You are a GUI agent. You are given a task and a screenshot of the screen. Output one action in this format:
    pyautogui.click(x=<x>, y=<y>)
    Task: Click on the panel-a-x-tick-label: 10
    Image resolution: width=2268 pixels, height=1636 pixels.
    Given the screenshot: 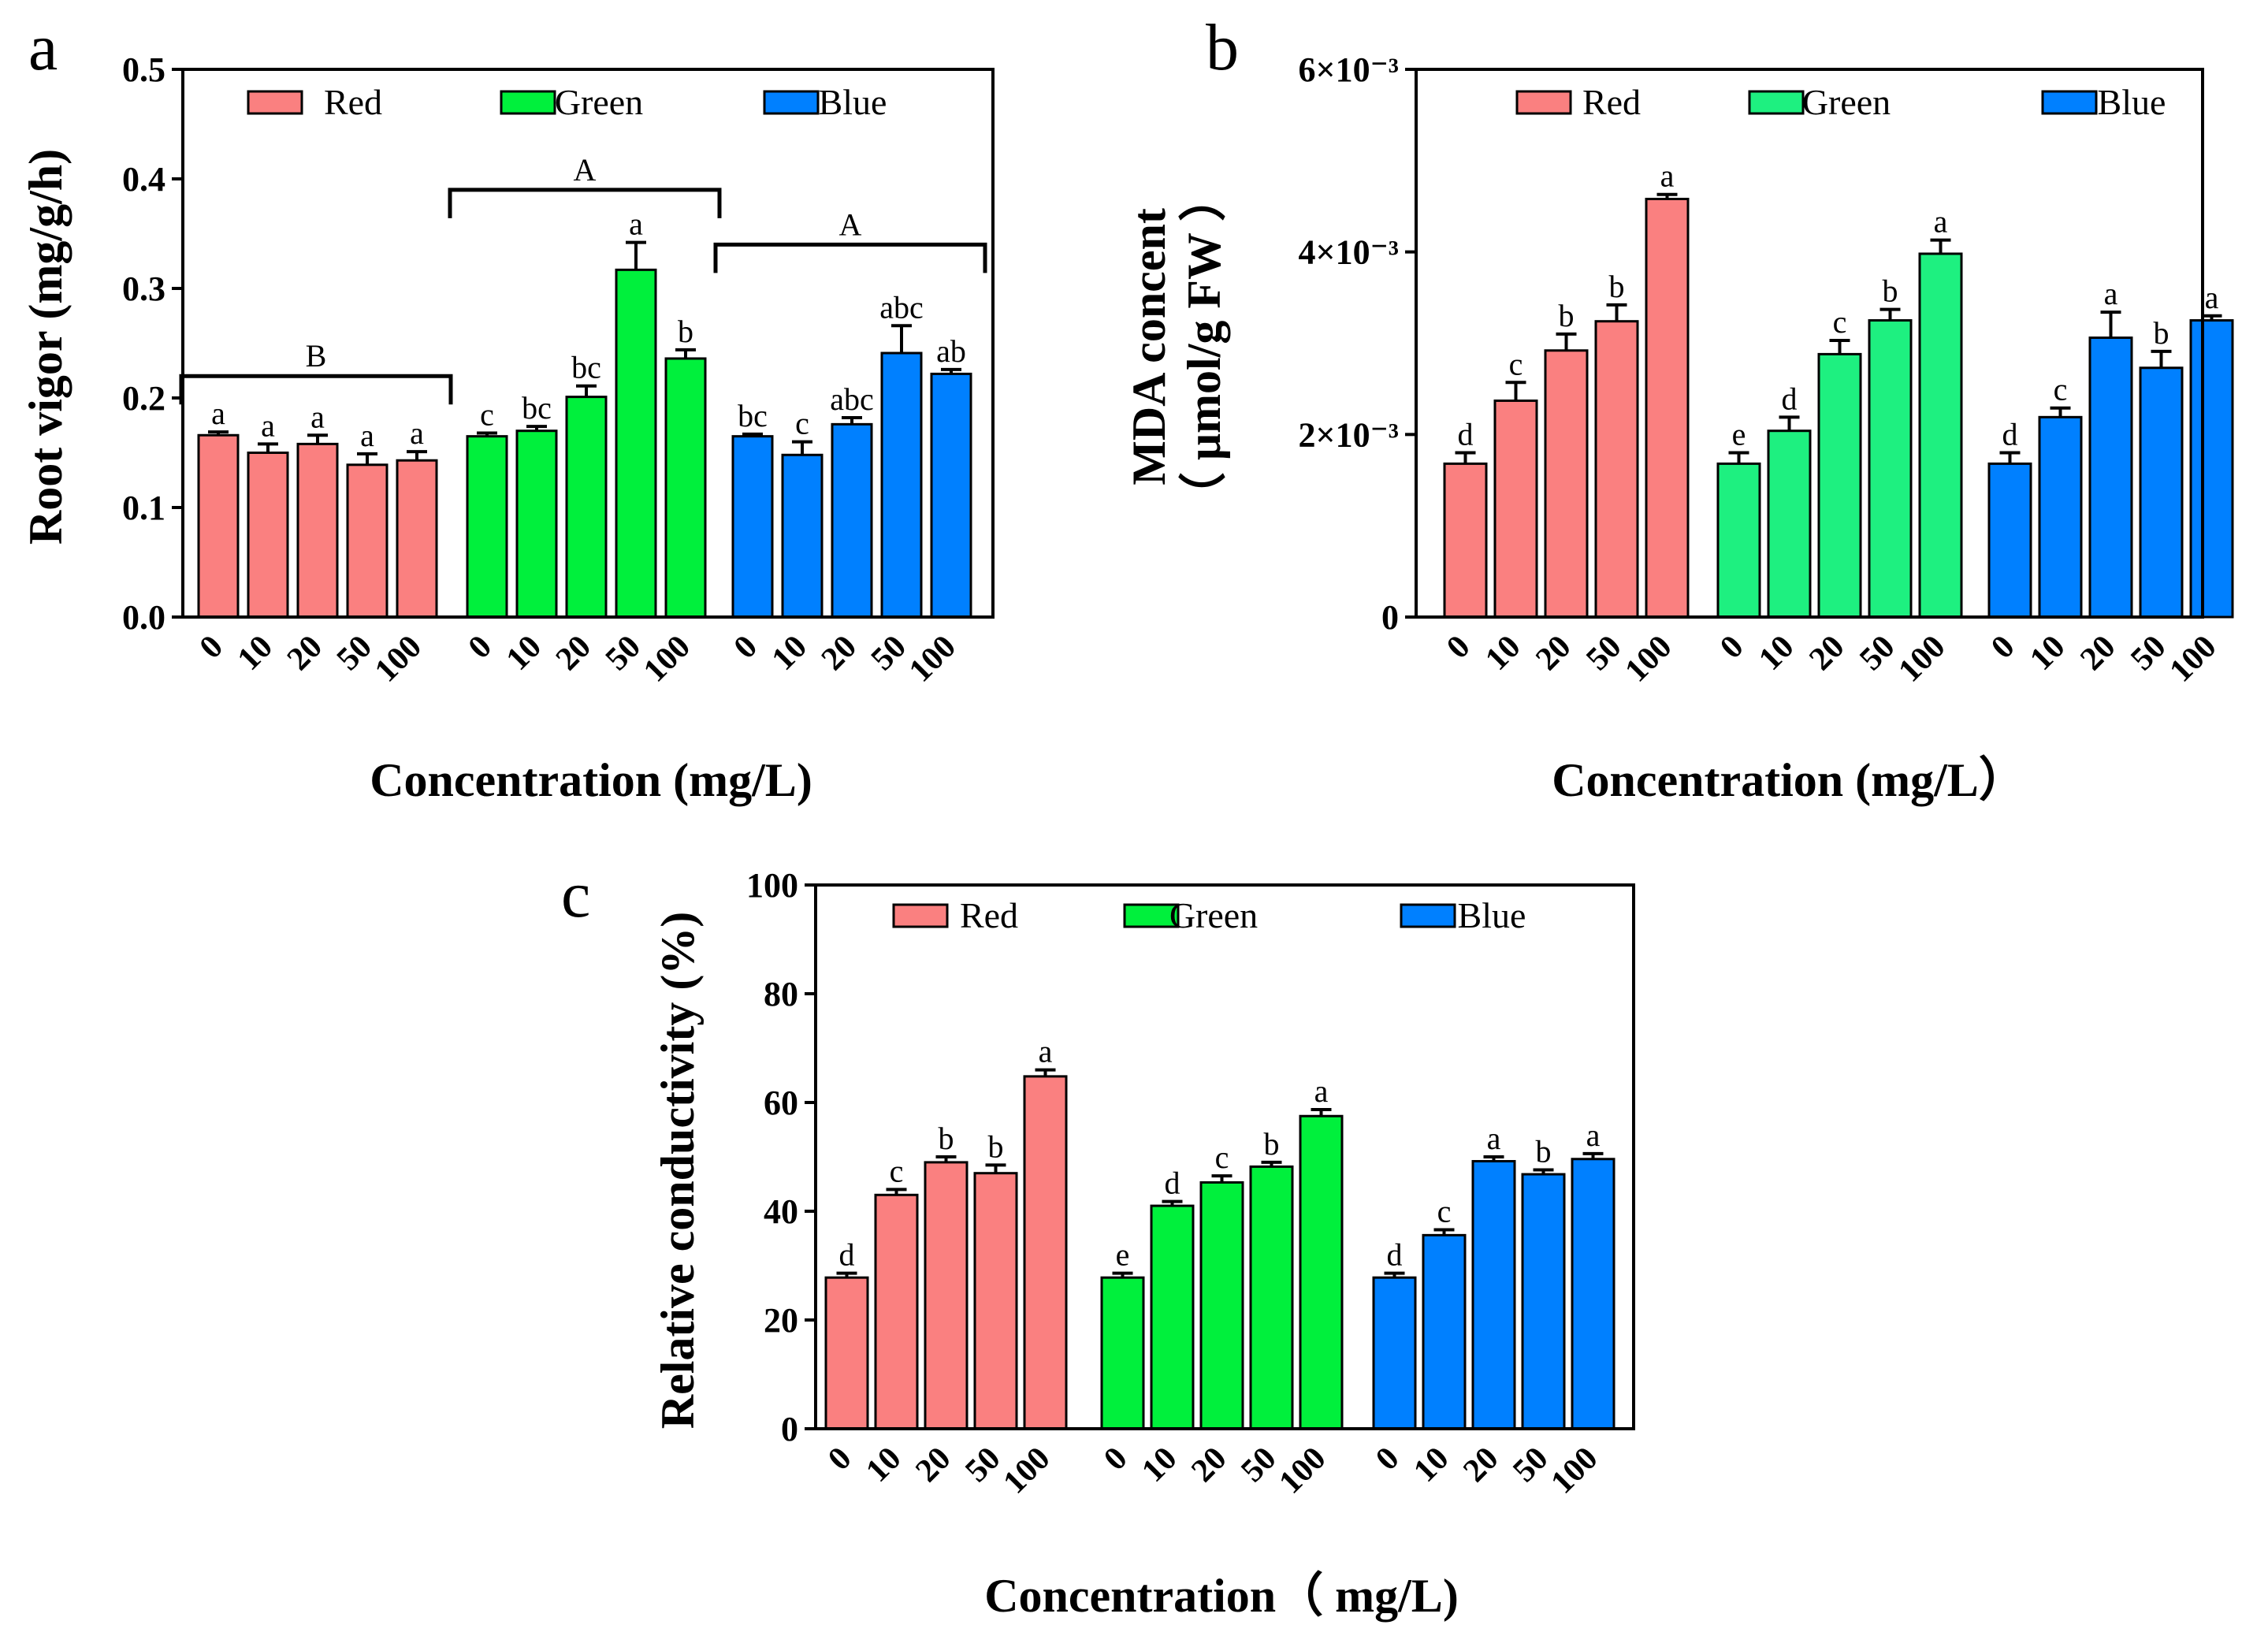 What is the action you would take?
    pyautogui.click(x=524, y=653)
    